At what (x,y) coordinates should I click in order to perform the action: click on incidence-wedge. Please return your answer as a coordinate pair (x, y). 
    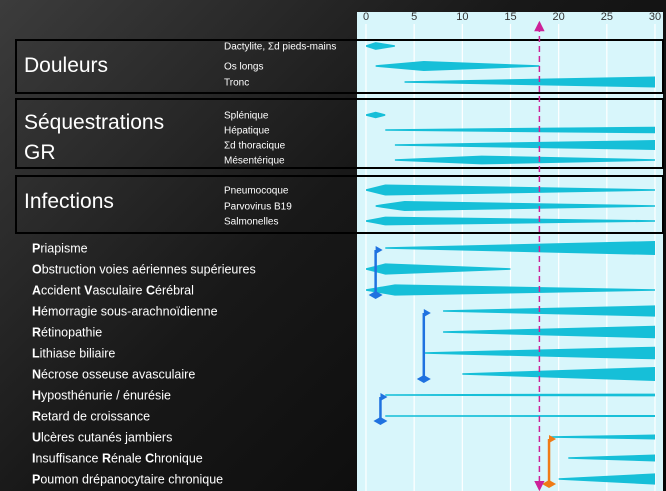
    Looking at the image, I should click on (520, 416).